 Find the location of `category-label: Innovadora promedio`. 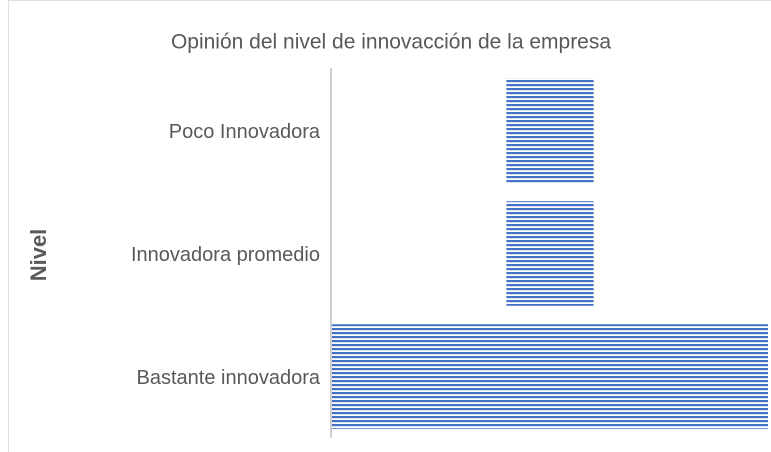

category-label: Innovadora promedio is located at coordinates (225, 255).